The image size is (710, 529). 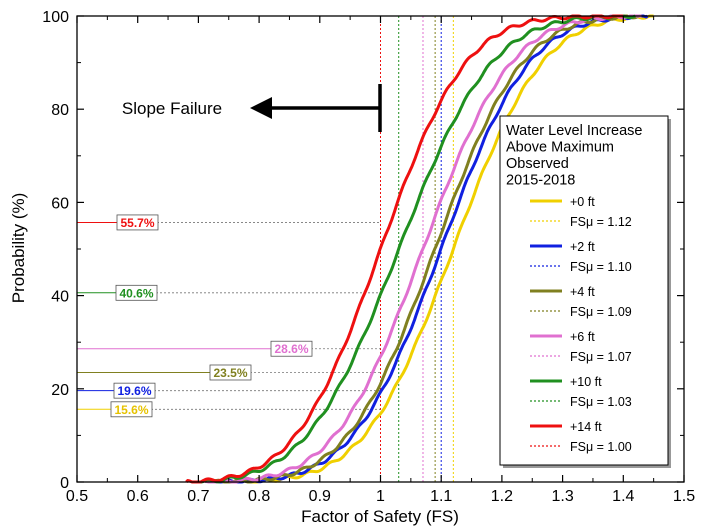 I want to click on y-axis-label: Probability (%), so click(x=18, y=248).